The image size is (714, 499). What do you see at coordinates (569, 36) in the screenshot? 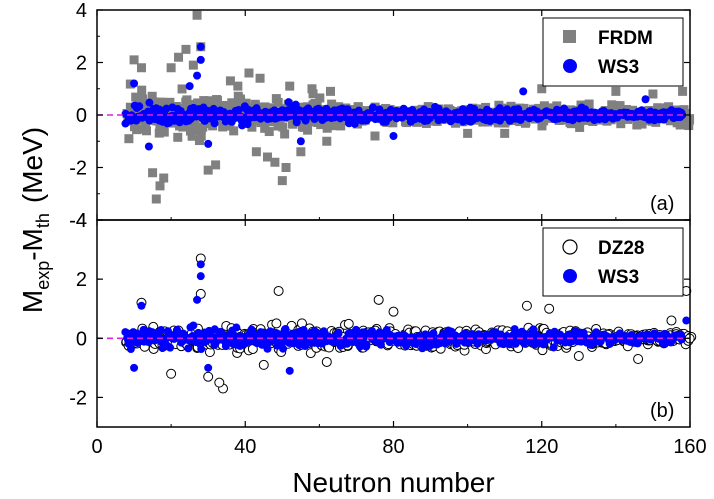
I see `legend-frdm-marker-square` at bounding box center [569, 36].